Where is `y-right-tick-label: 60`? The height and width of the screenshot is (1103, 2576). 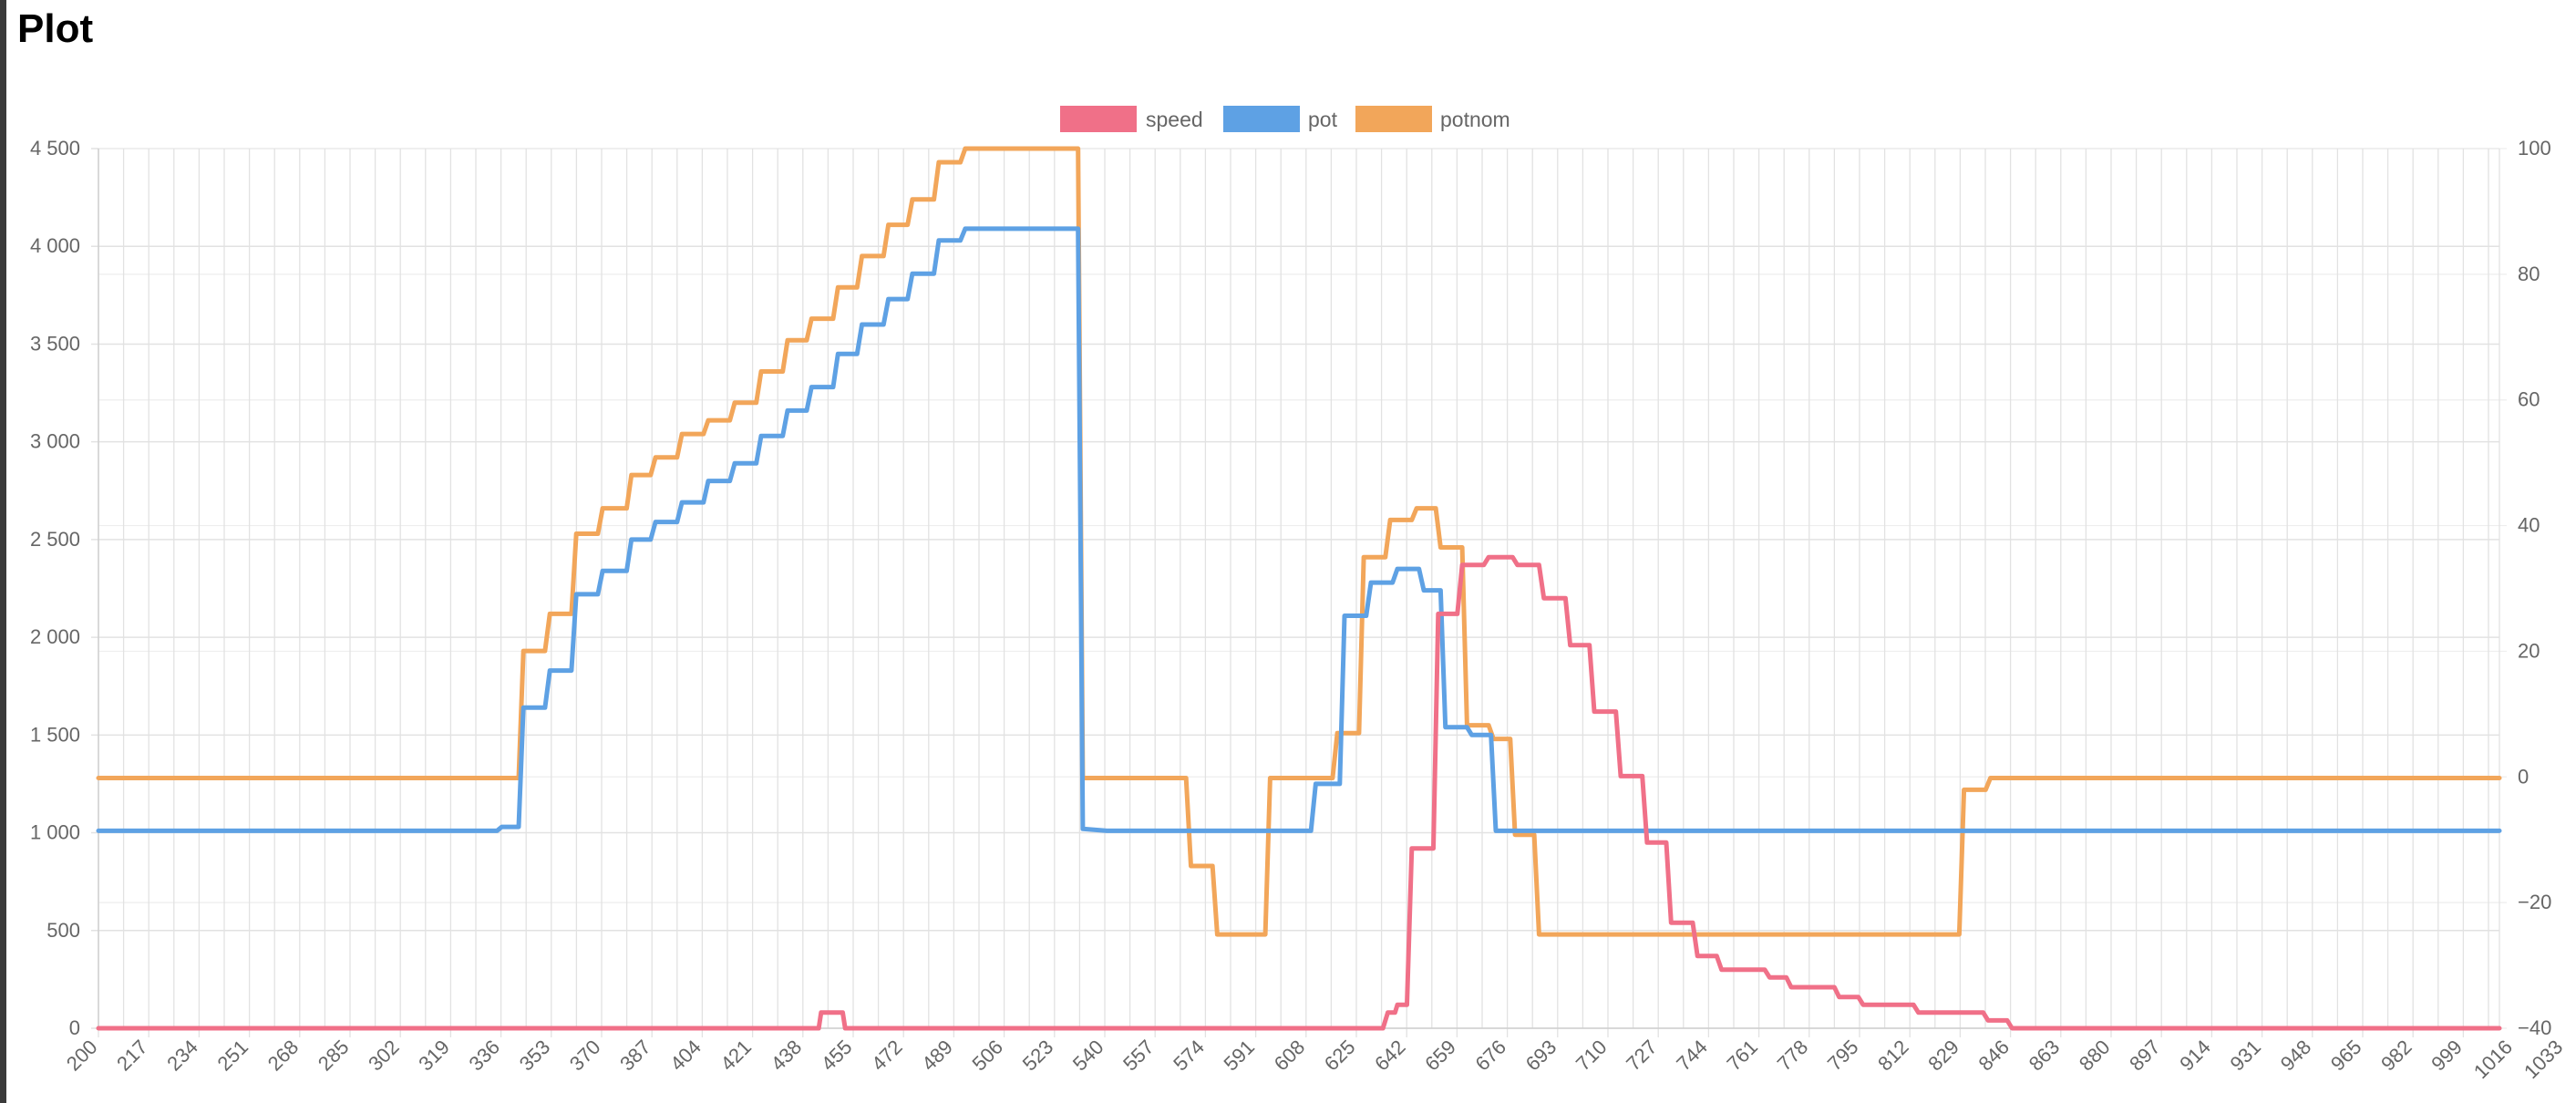 y-right-tick-label: 60 is located at coordinates (2529, 399).